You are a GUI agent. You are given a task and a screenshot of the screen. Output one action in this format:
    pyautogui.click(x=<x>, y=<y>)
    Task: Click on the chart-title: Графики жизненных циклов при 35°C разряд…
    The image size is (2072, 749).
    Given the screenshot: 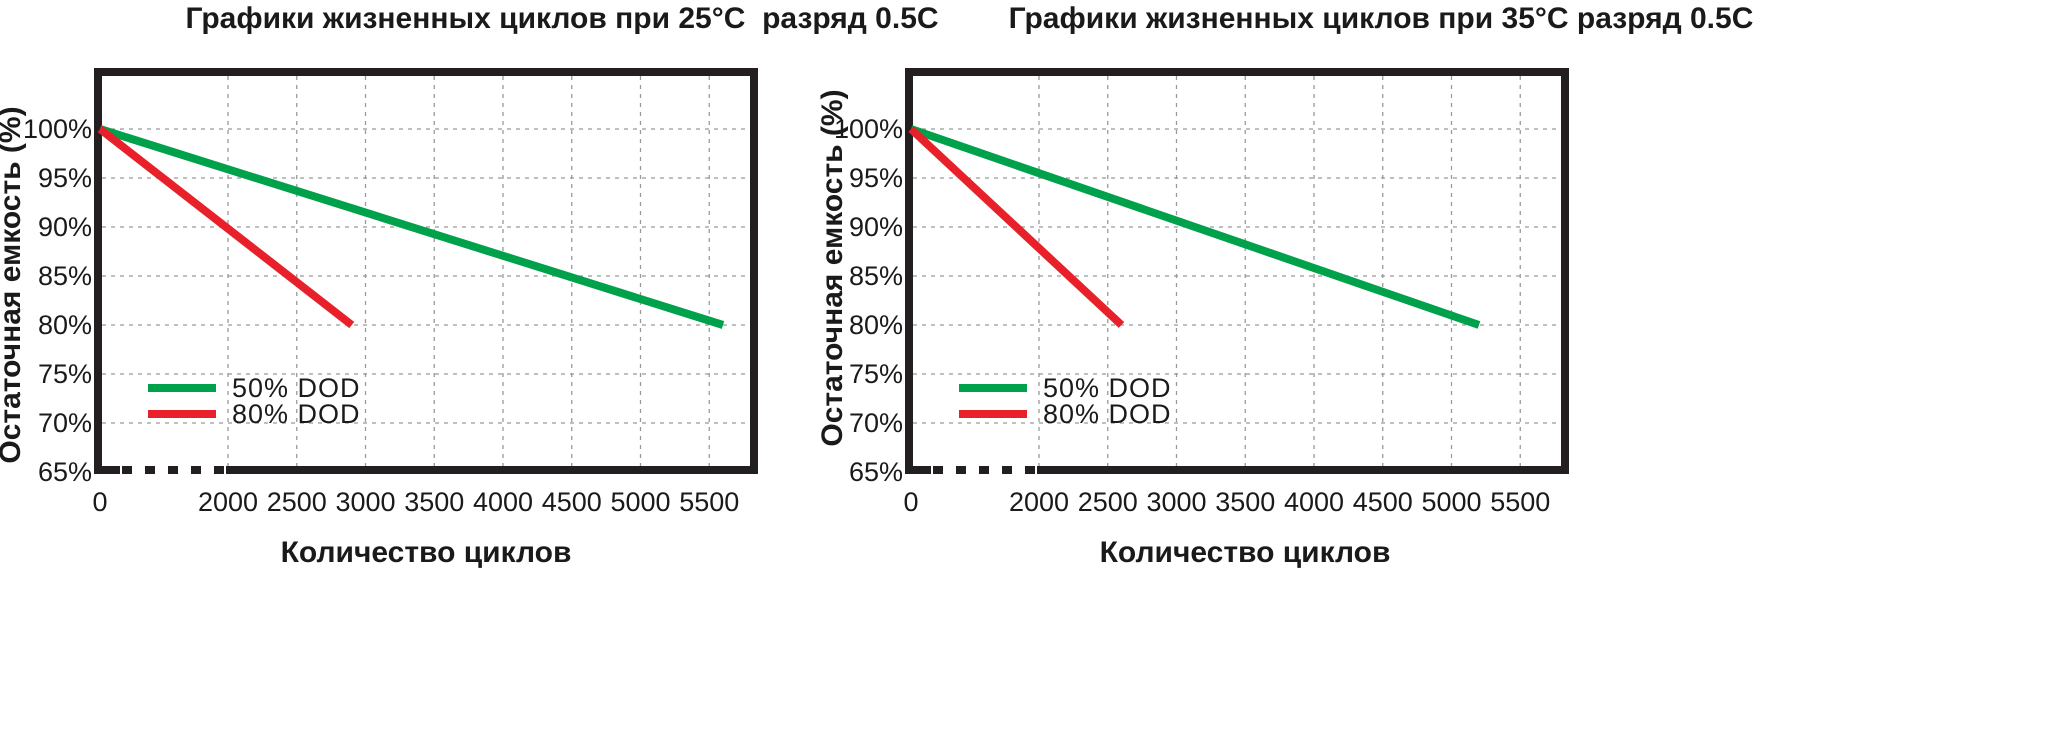 What is the action you would take?
    pyautogui.click(x=1381, y=18)
    